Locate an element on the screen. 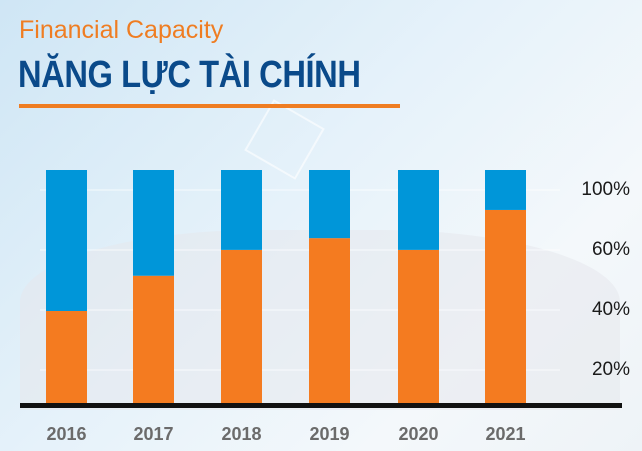 Image resolution: width=642 pixels, height=451 pixels. x-tick-label: 2018 is located at coordinates (241, 434).